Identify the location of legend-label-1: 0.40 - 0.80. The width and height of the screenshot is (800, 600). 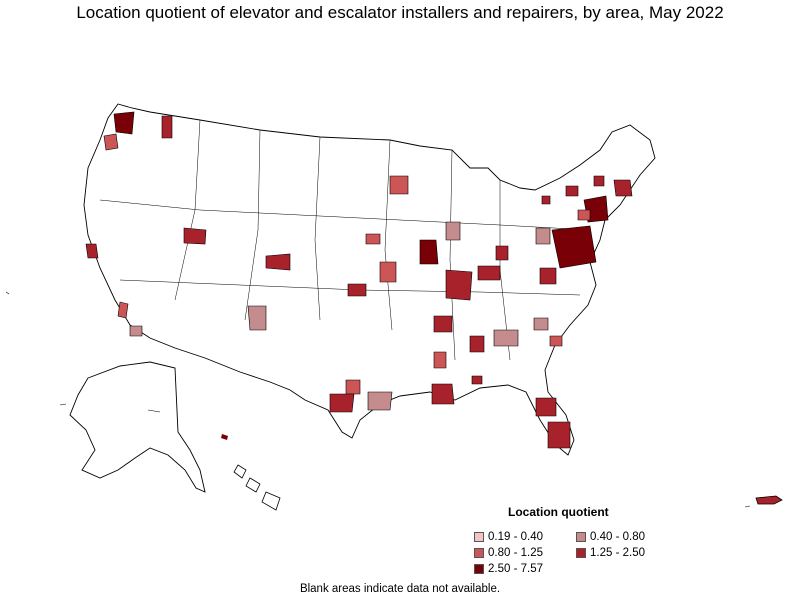
(617, 537).